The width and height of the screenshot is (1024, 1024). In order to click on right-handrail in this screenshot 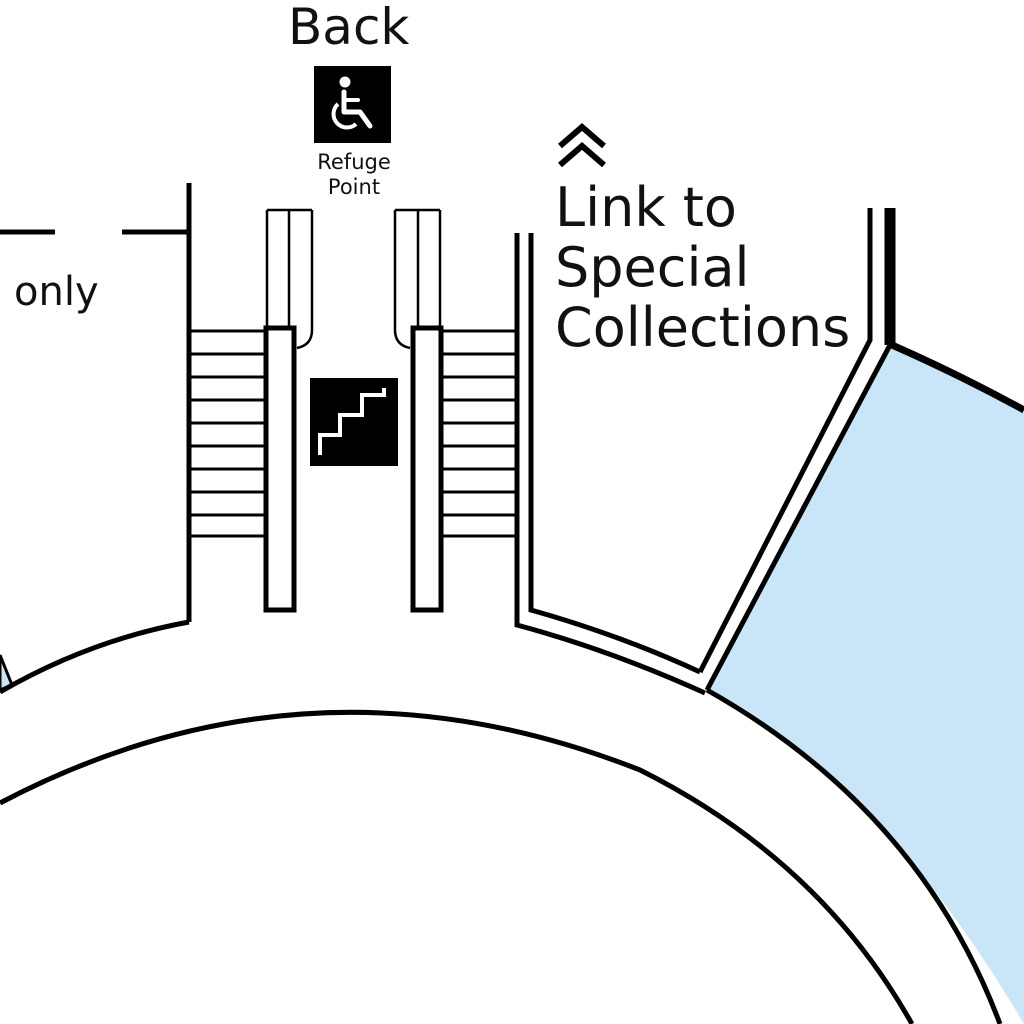, I will do `click(418, 410)`.